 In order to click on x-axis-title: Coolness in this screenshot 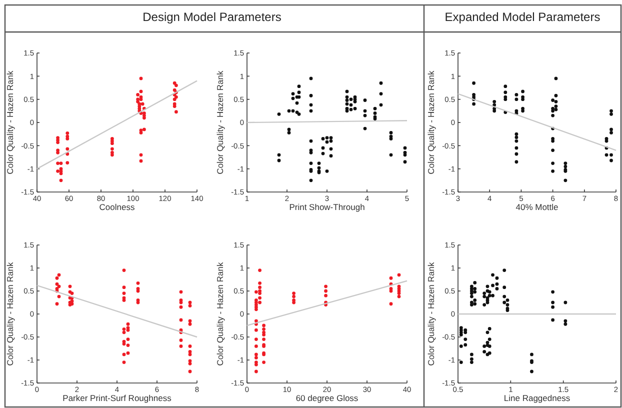, I will do `click(117, 207)`.